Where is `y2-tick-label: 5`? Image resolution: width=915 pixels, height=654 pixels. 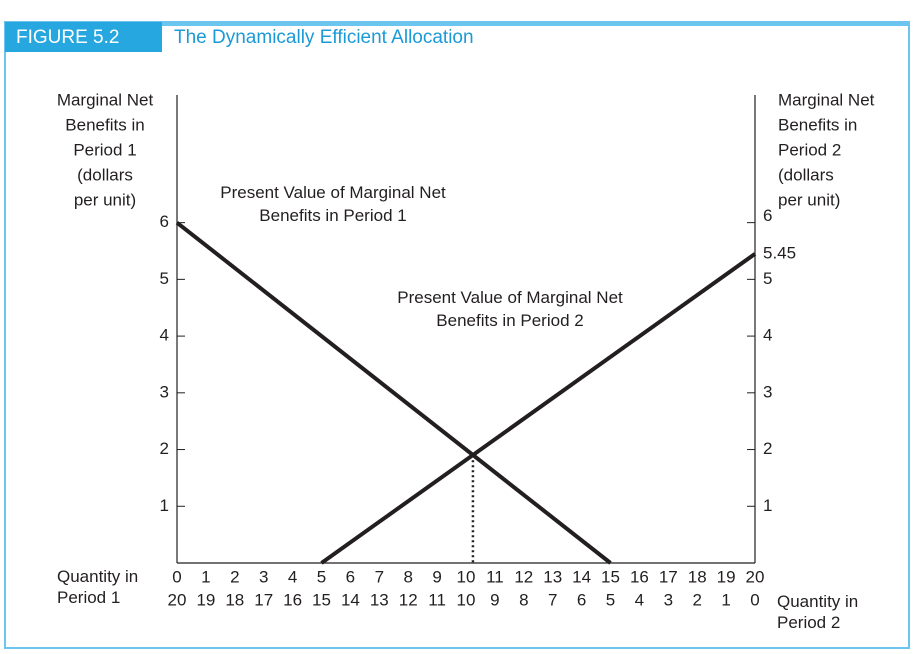
y2-tick-label: 5 is located at coordinates (767, 278).